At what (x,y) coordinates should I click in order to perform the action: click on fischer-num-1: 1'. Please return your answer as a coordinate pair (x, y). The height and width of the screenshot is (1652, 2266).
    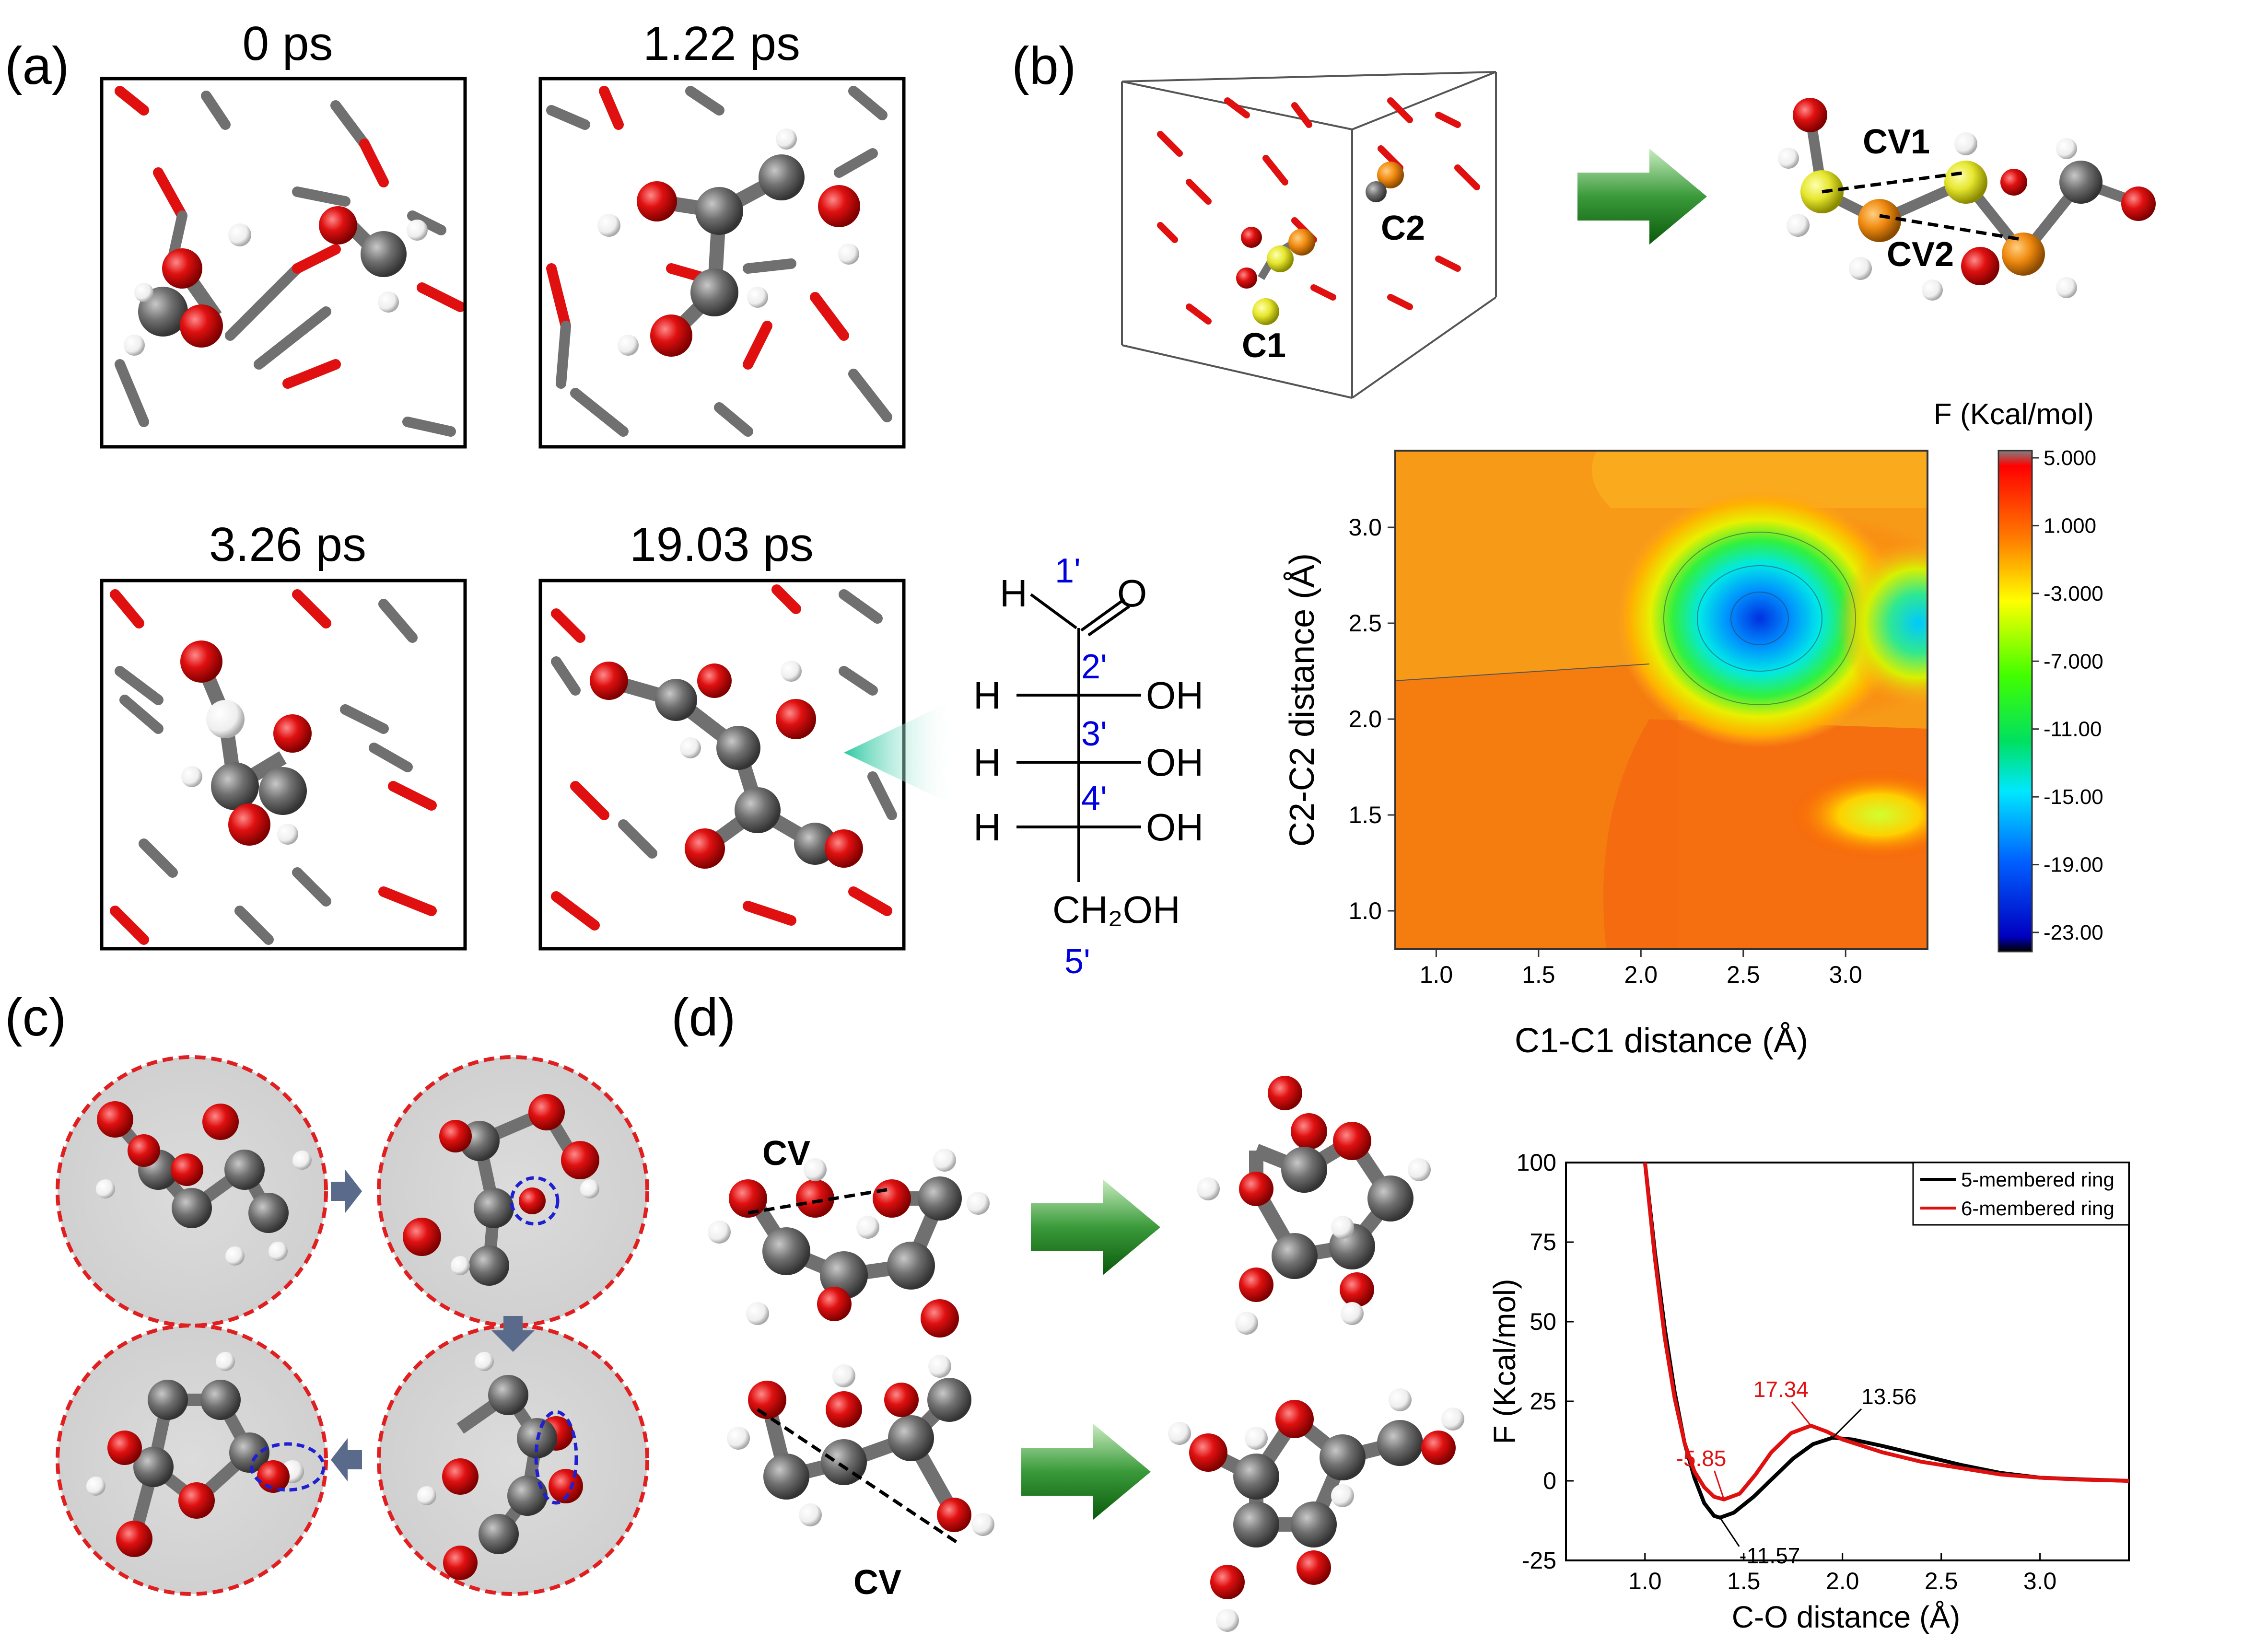
    Looking at the image, I should click on (1068, 571).